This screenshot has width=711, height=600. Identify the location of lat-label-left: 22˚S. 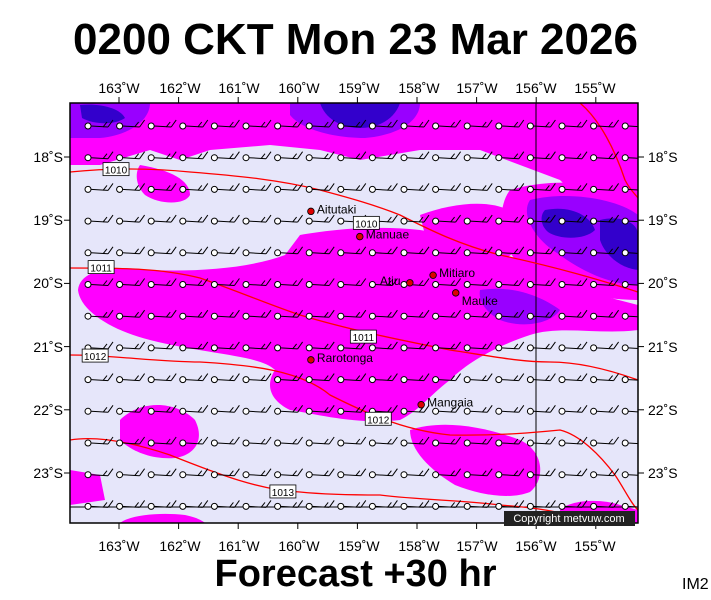
(48, 410).